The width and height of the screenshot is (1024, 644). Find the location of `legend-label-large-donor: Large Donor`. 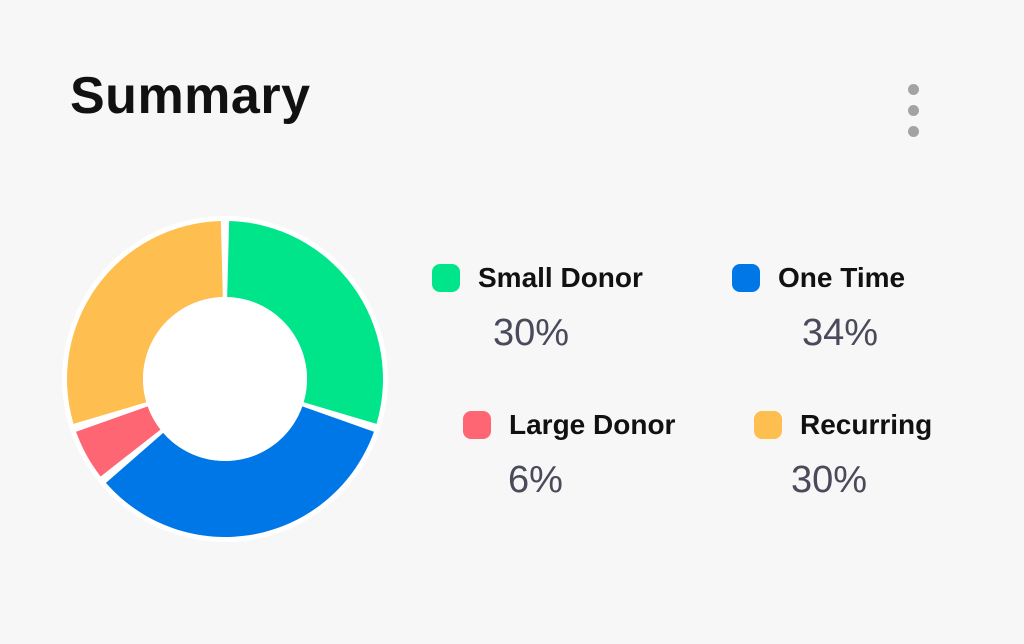

legend-label-large-donor: Large Donor is located at coordinates (592, 424).